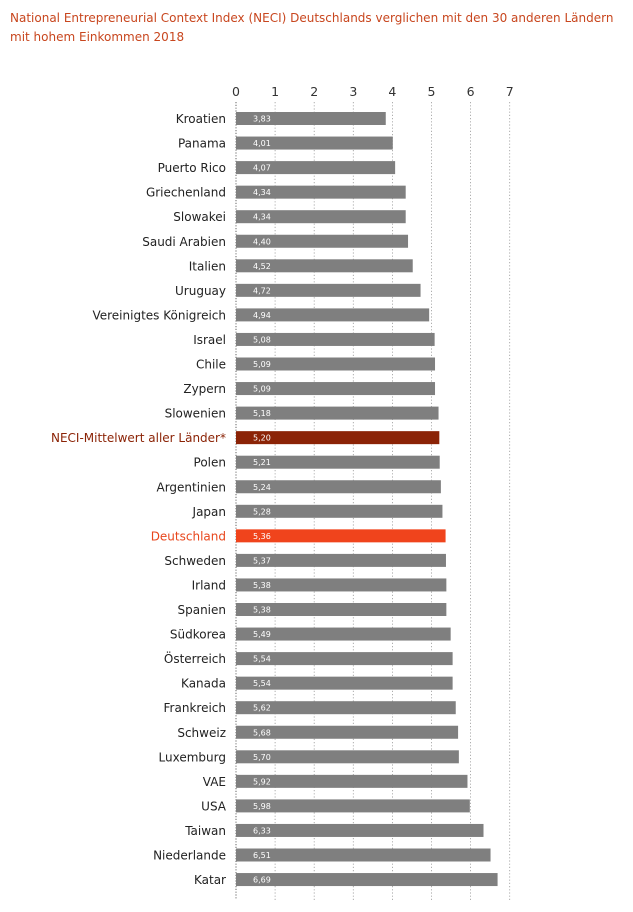 The width and height of the screenshot is (633, 912). I want to click on category-label: Chile, so click(211, 365).